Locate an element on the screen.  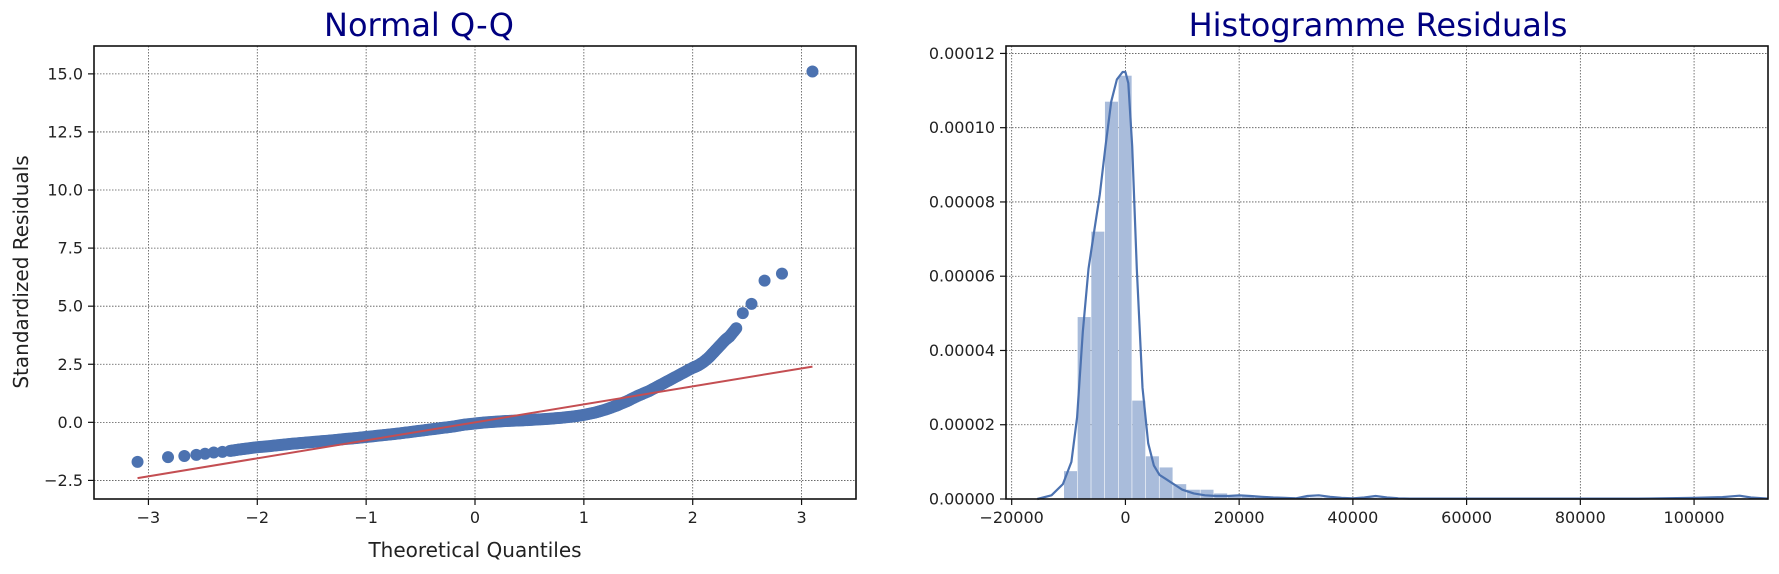
y-tick-label: 0.00012 is located at coordinates (962, 53).